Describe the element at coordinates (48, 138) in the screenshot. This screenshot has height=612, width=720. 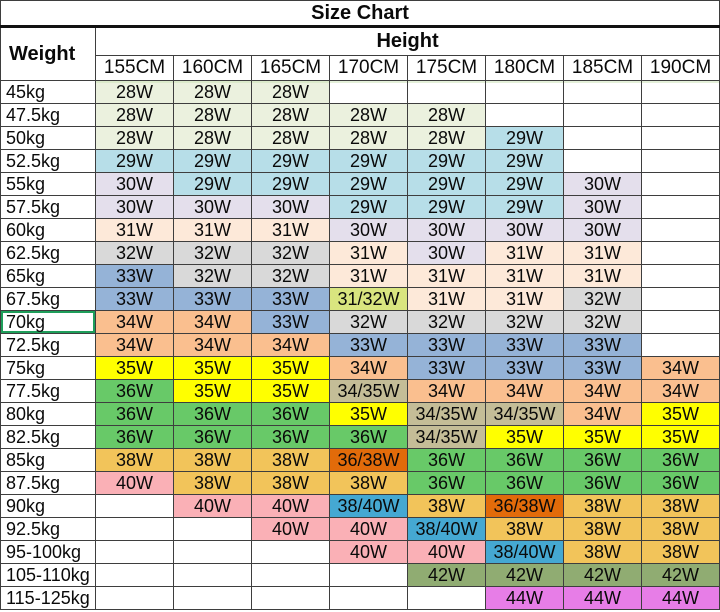
I see `row-label-50kg: 50kg` at that location.